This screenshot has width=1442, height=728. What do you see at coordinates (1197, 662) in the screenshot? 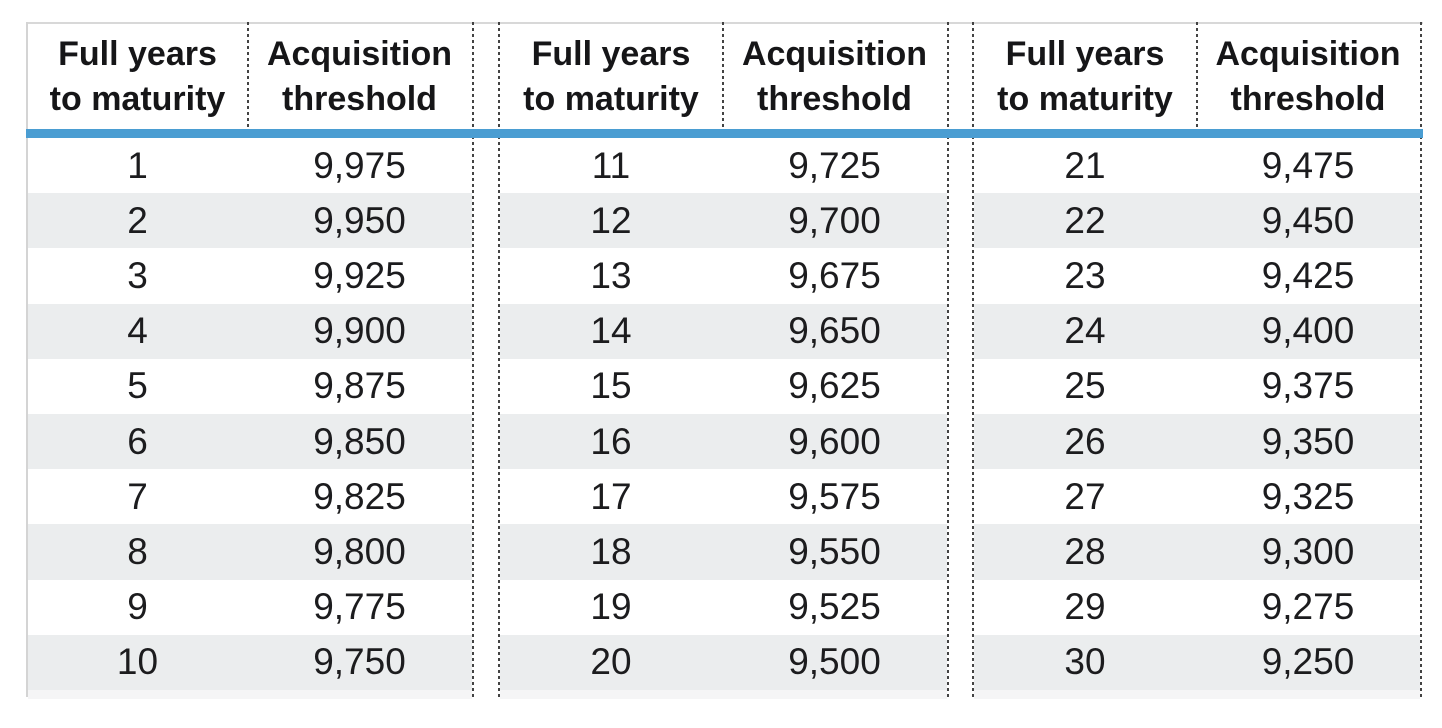
I see `table-row: 30 9,250` at bounding box center [1197, 662].